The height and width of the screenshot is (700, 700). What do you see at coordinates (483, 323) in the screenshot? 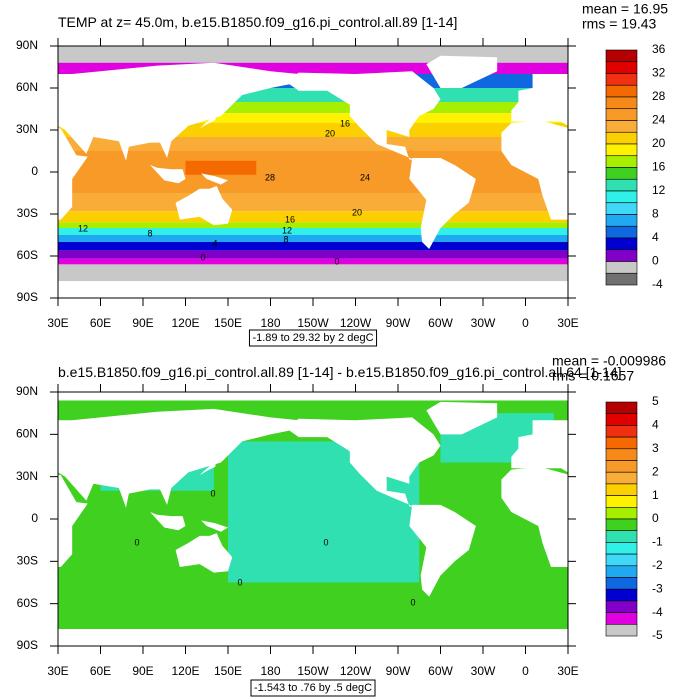
I see `lon-label: 30W` at bounding box center [483, 323].